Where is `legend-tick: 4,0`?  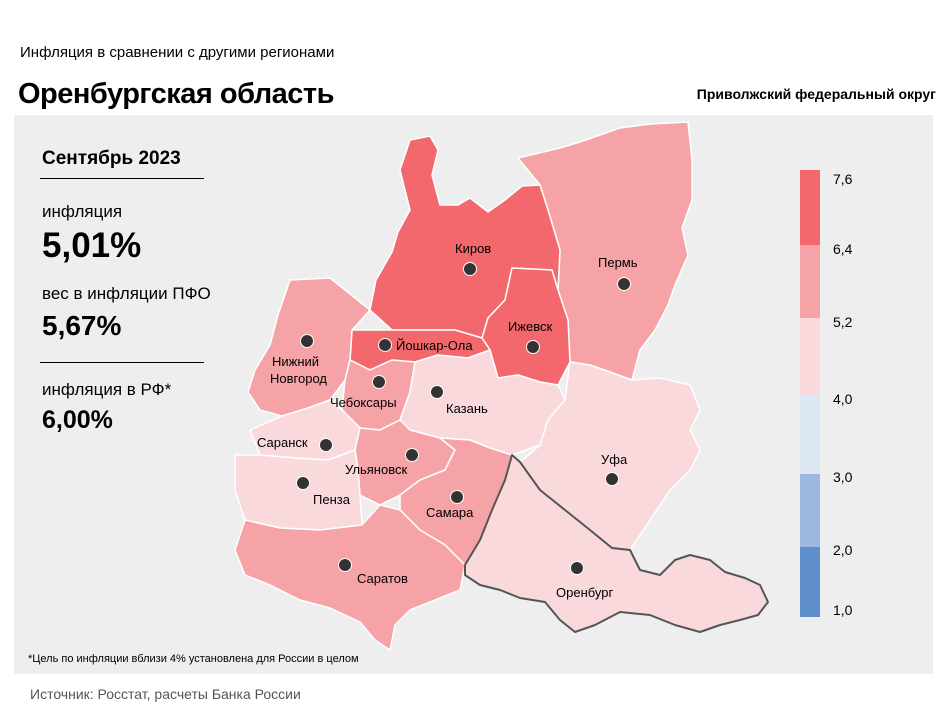 legend-tick: 4,0 is located at coordinates (843, 399).